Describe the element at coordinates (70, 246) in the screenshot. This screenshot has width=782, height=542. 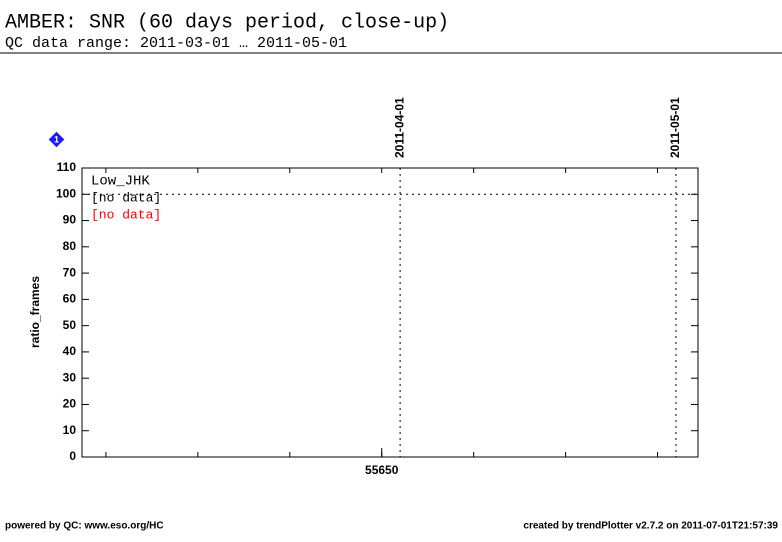
I see `y-tick-label: 80` at that location.